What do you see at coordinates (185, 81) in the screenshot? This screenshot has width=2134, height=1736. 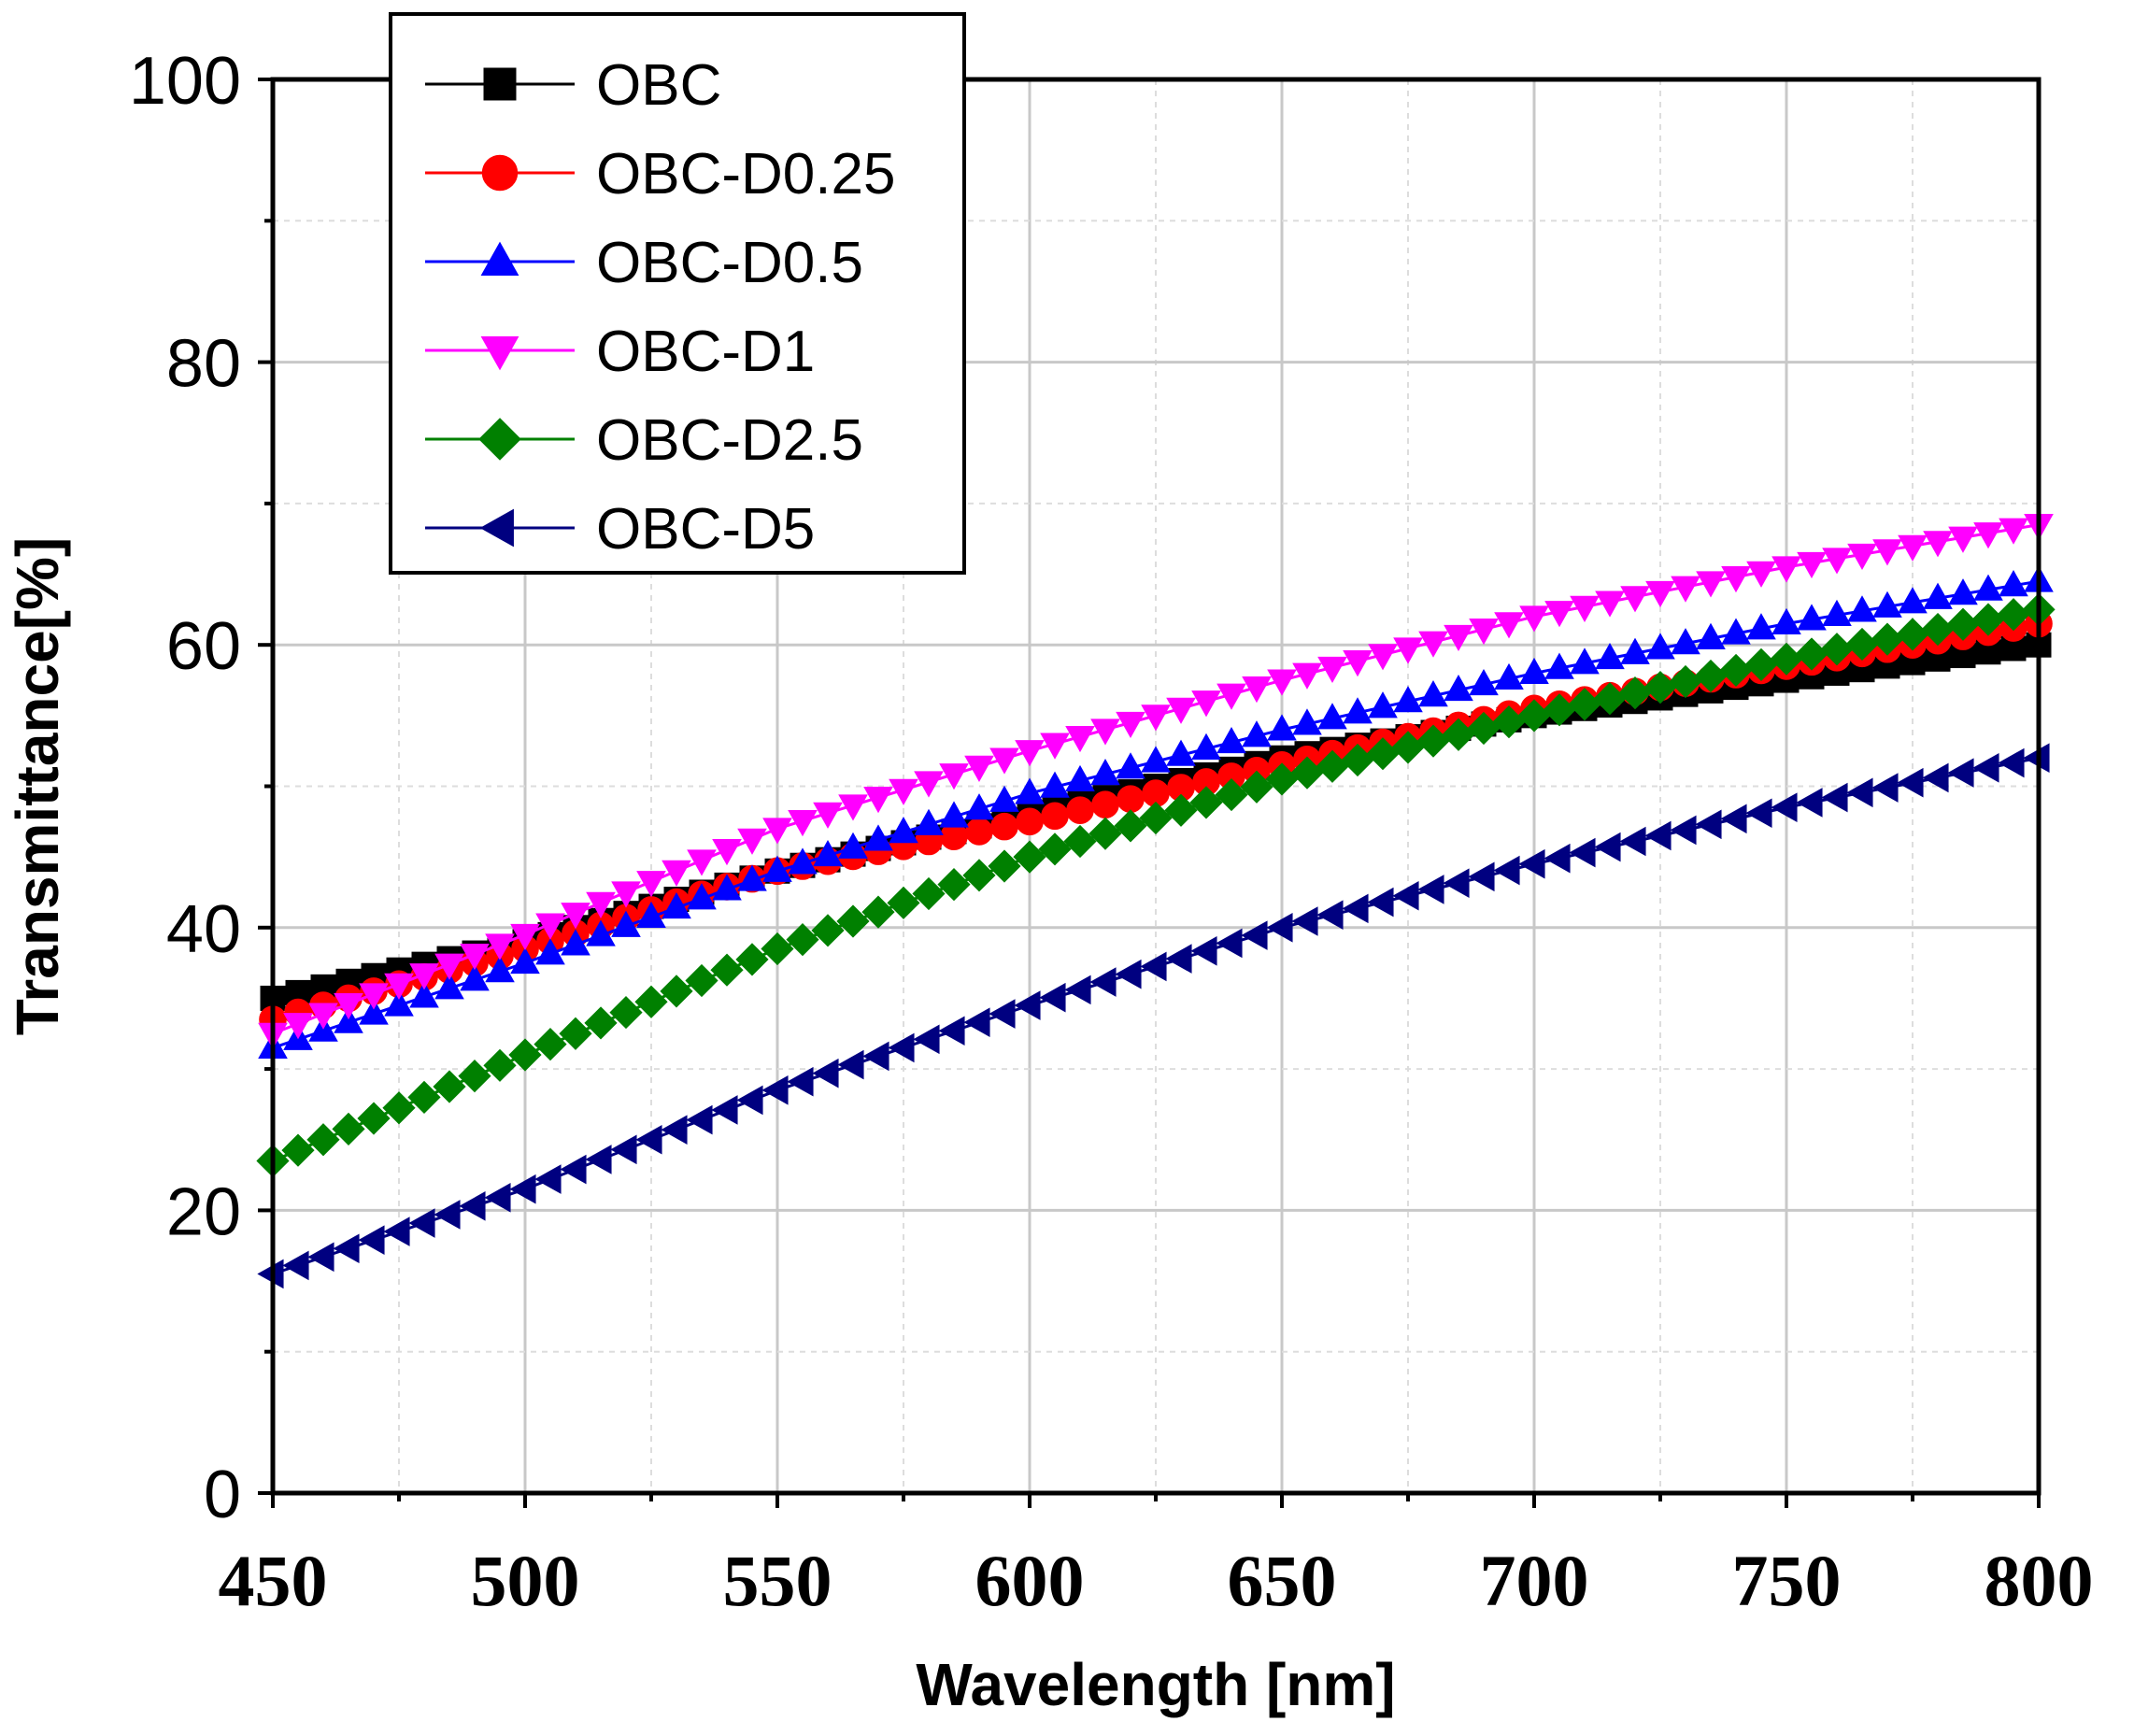 I see `y-tick-label: 100` at bounding box center [185, 81].